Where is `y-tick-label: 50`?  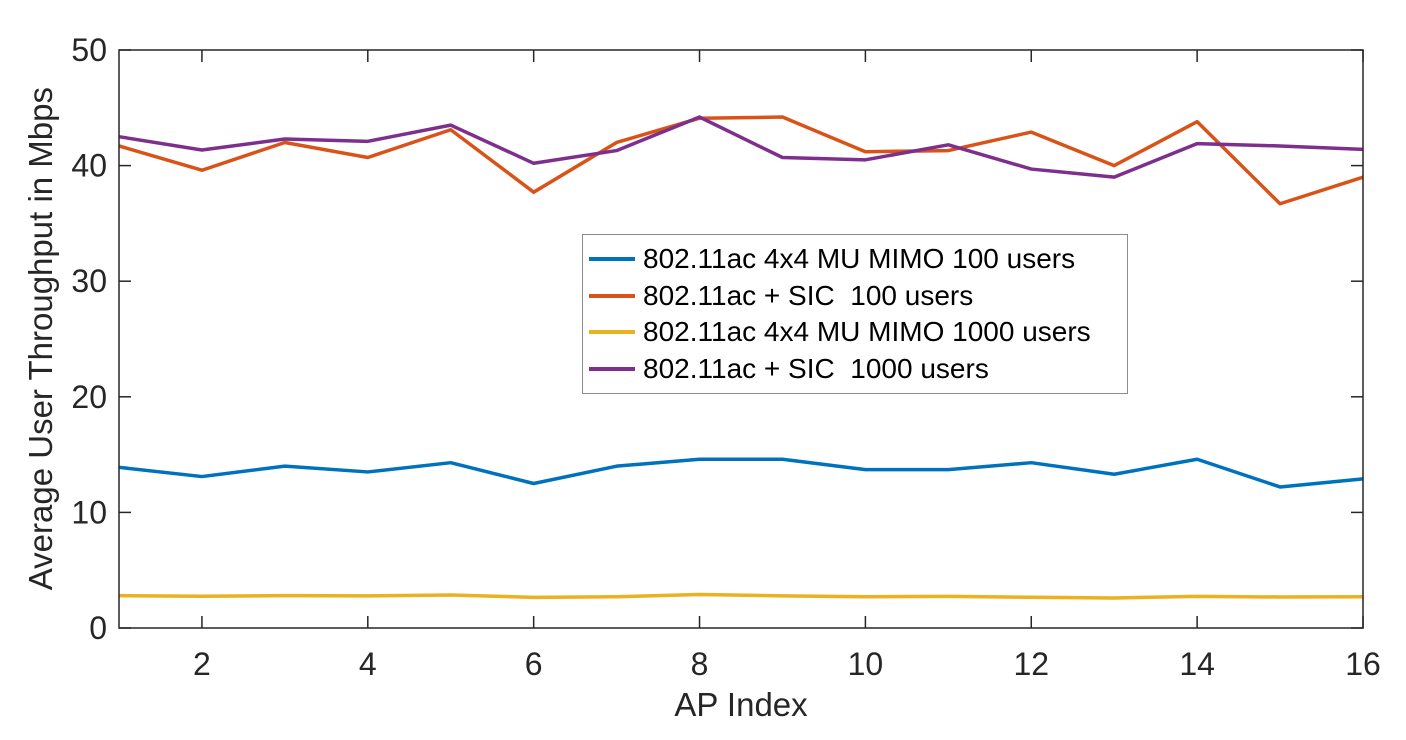 y-tick-label: 50 is located at coordinates (89, 50).